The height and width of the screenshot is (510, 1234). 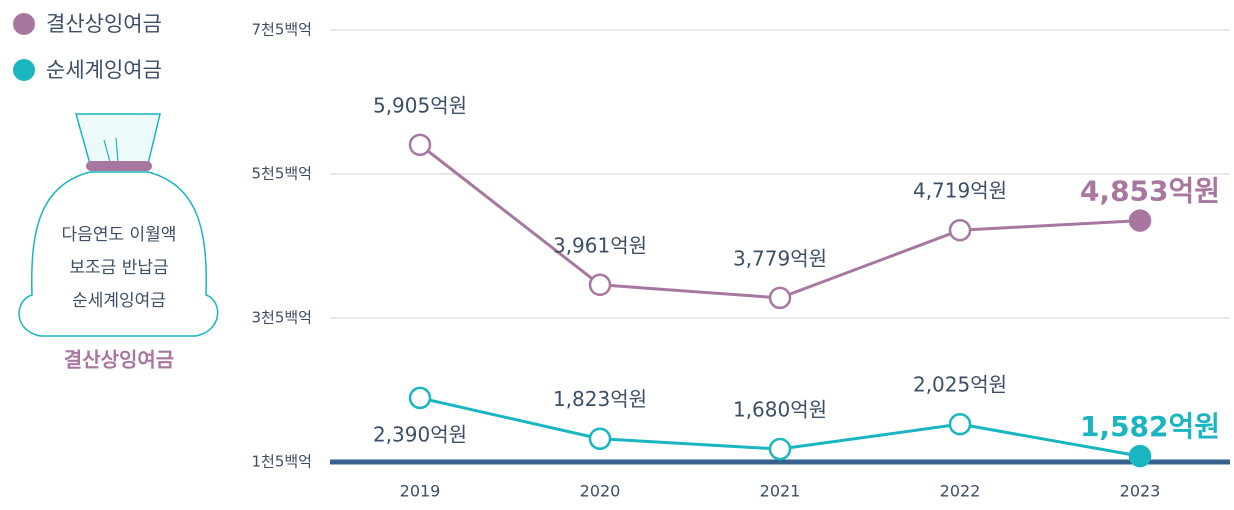 What do you see at coordinates (780, 410) in the screenshot?
I see `data-label: 1,680억원` at bounding box center [780, 410].